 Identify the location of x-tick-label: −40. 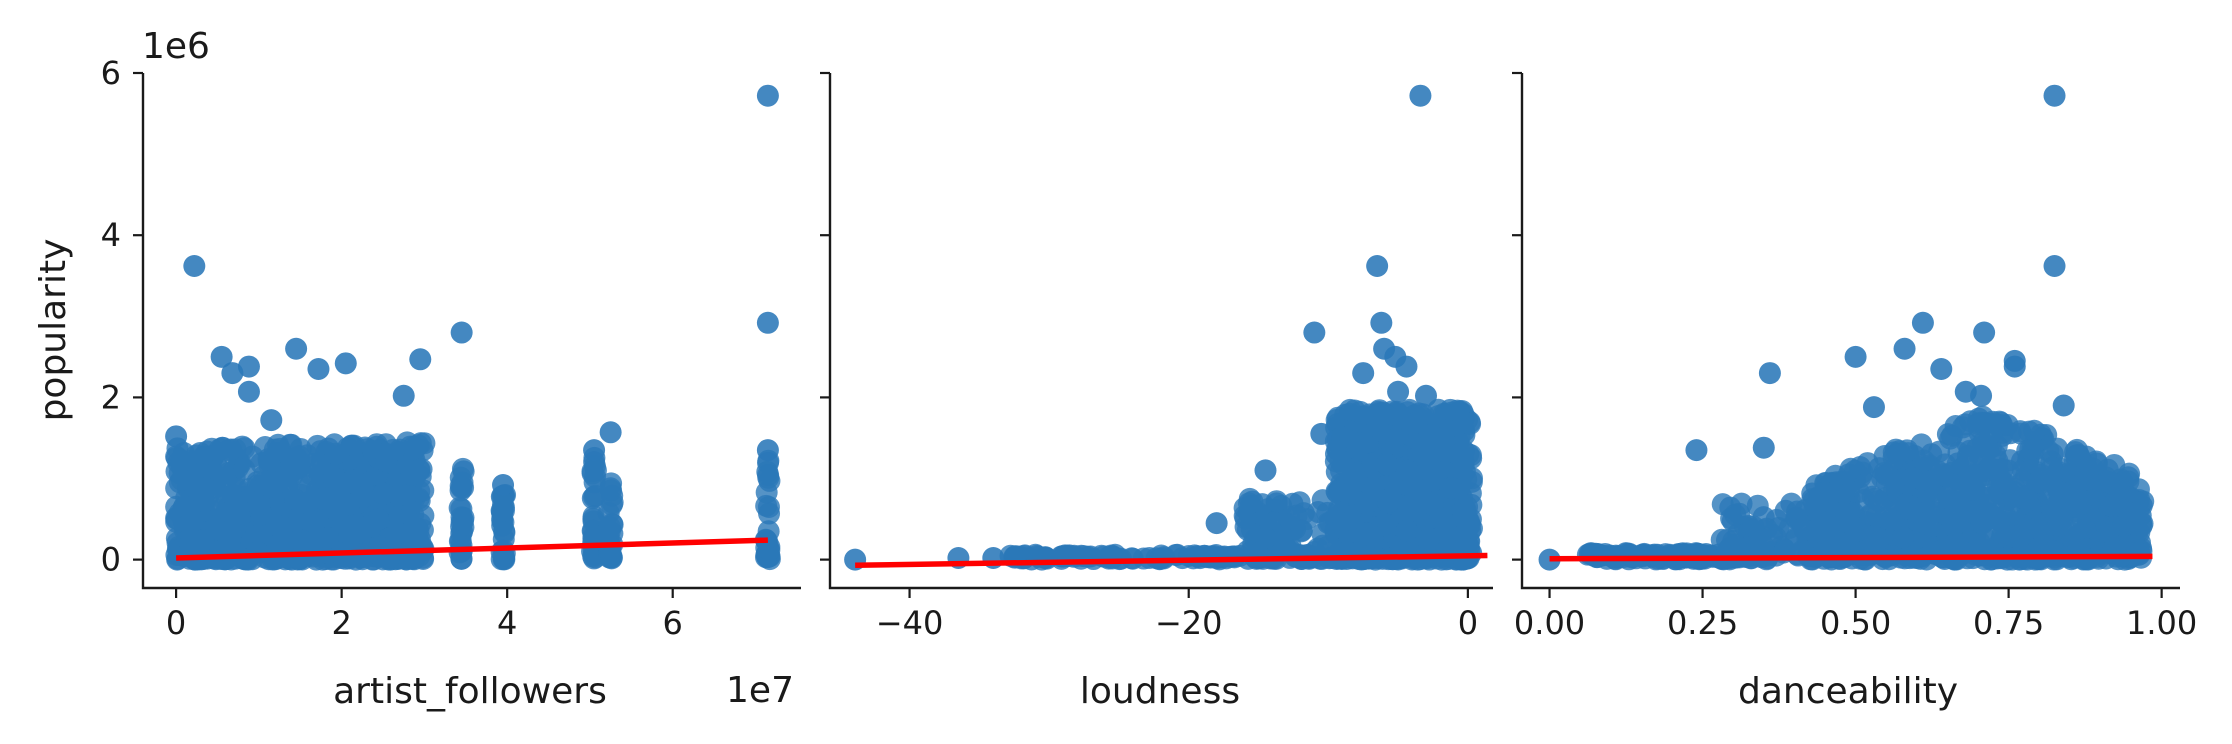
(910, 623).